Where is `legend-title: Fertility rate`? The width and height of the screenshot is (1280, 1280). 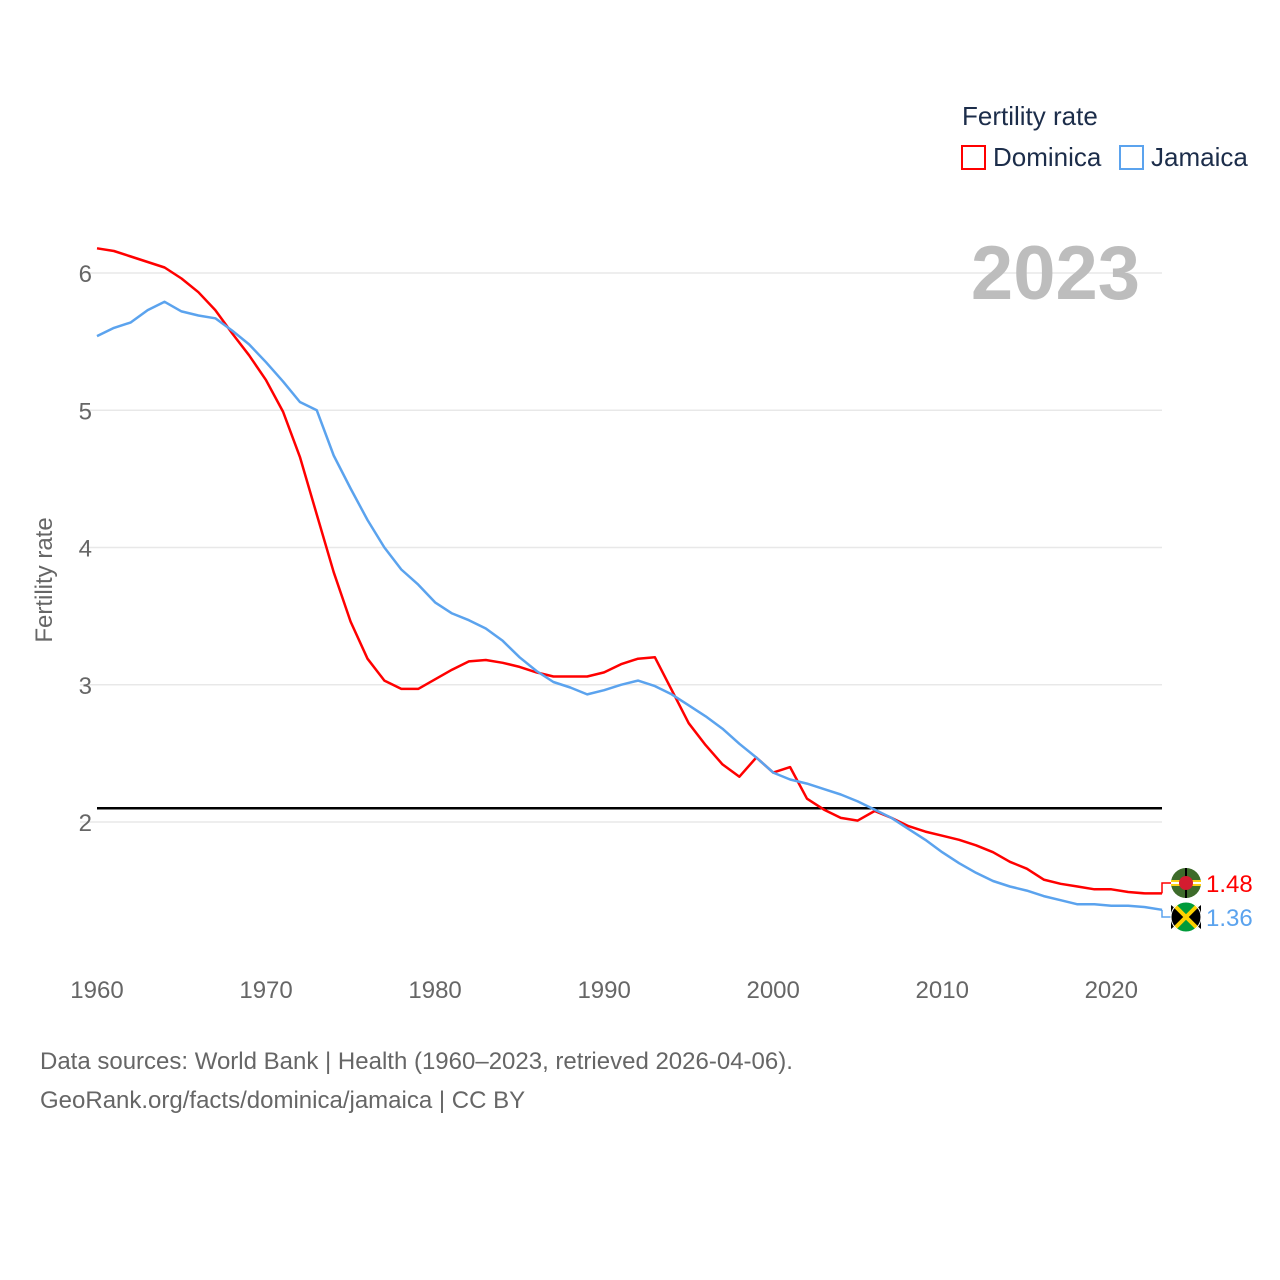 legend-title: Fertility rate is located at coordinates (1030, 116).